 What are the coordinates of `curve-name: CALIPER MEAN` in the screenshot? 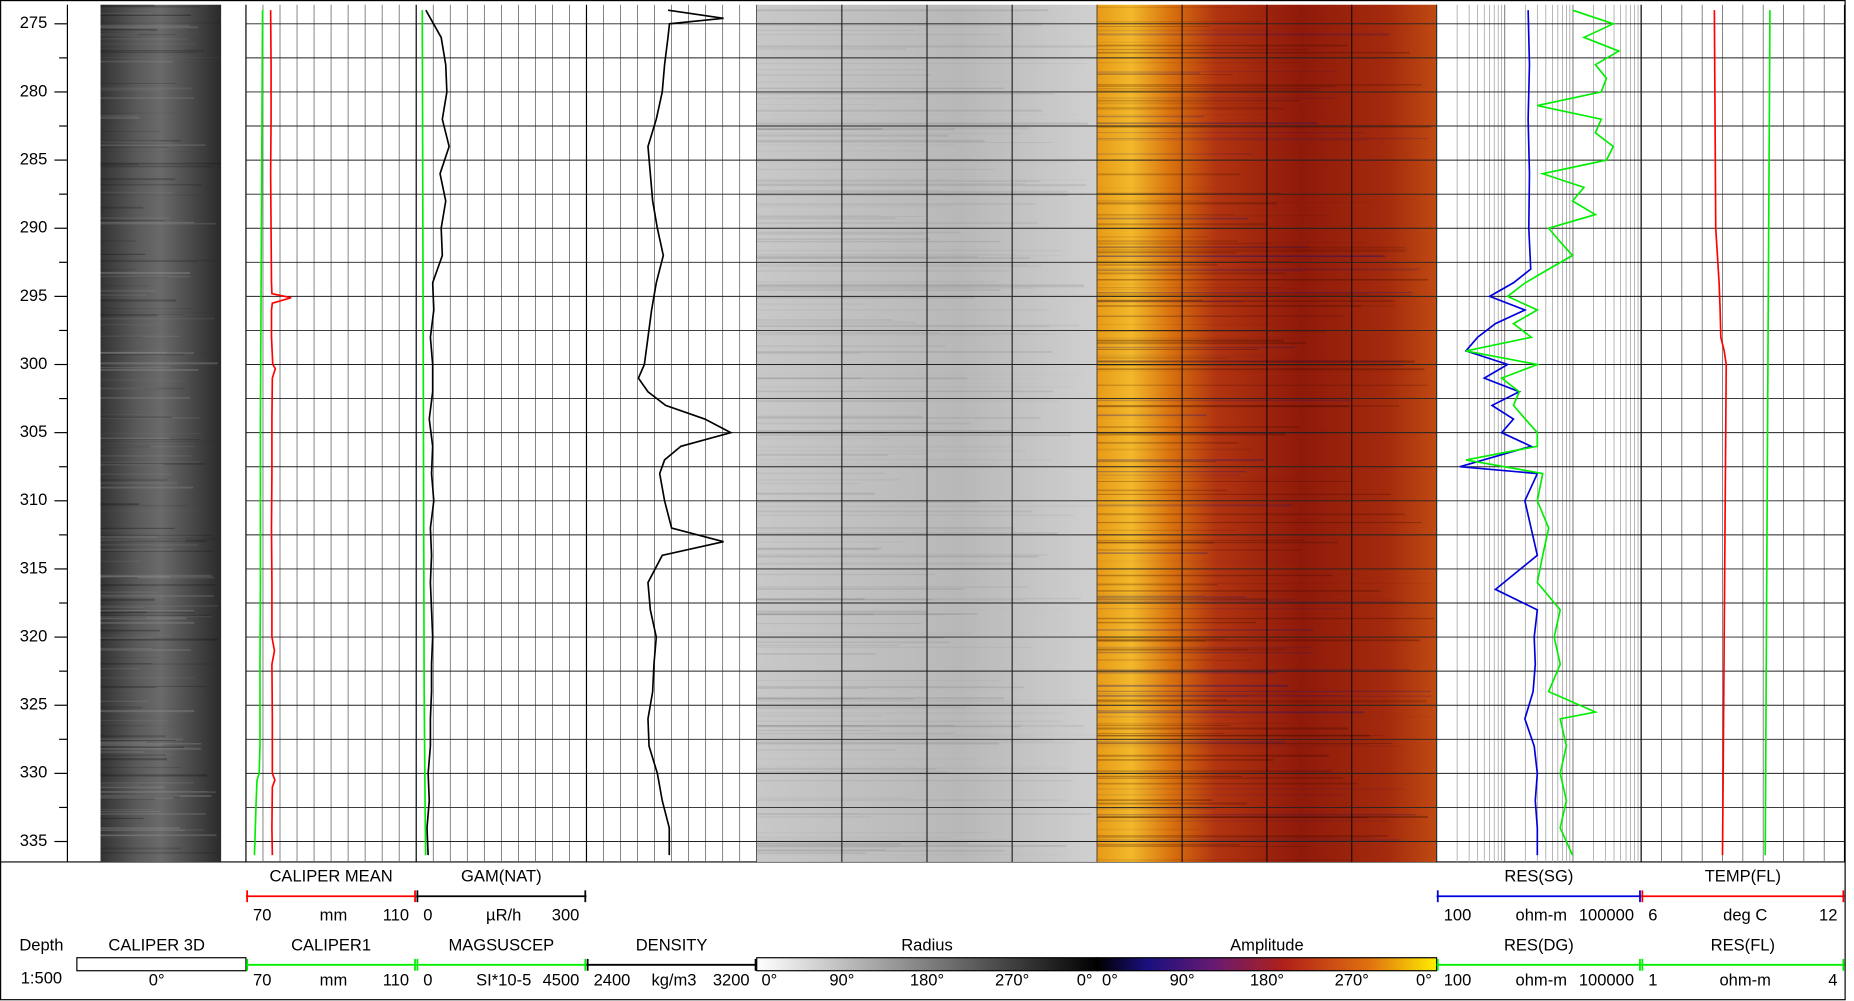 It's located at (330, 876).